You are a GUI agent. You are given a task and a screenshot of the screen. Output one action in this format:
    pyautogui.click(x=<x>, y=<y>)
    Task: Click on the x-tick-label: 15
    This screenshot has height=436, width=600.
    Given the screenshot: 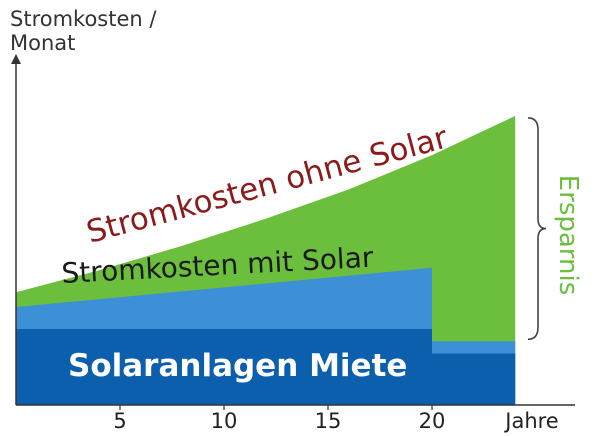 What is the action you would take?
    pyautogui.click(x=328, y=421)
    